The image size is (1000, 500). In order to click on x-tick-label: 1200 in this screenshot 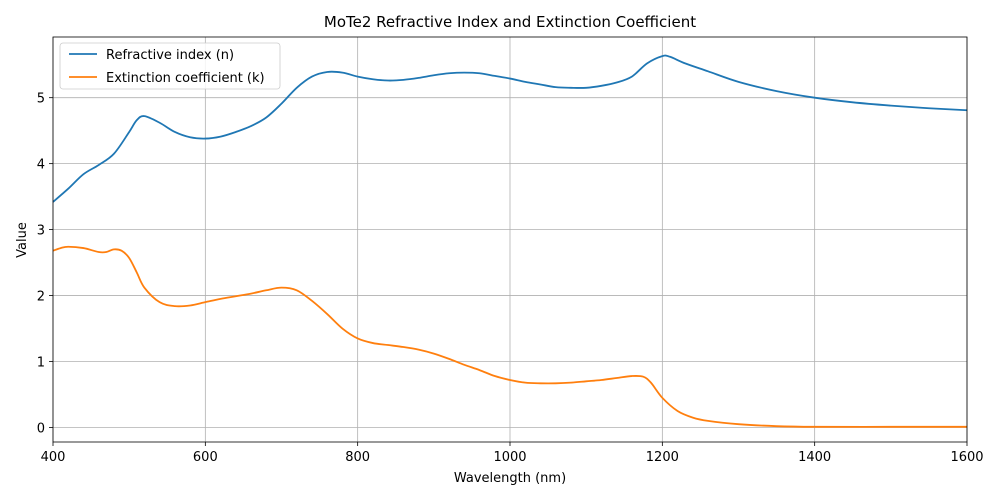, I will do `click(662, 457)`.